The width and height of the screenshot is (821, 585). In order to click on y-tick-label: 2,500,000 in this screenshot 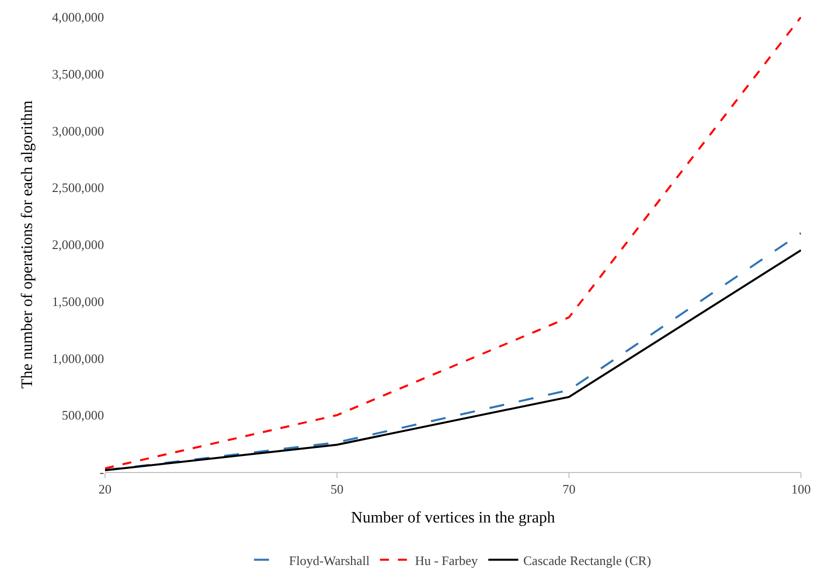, I will do `click(78, 188)`.